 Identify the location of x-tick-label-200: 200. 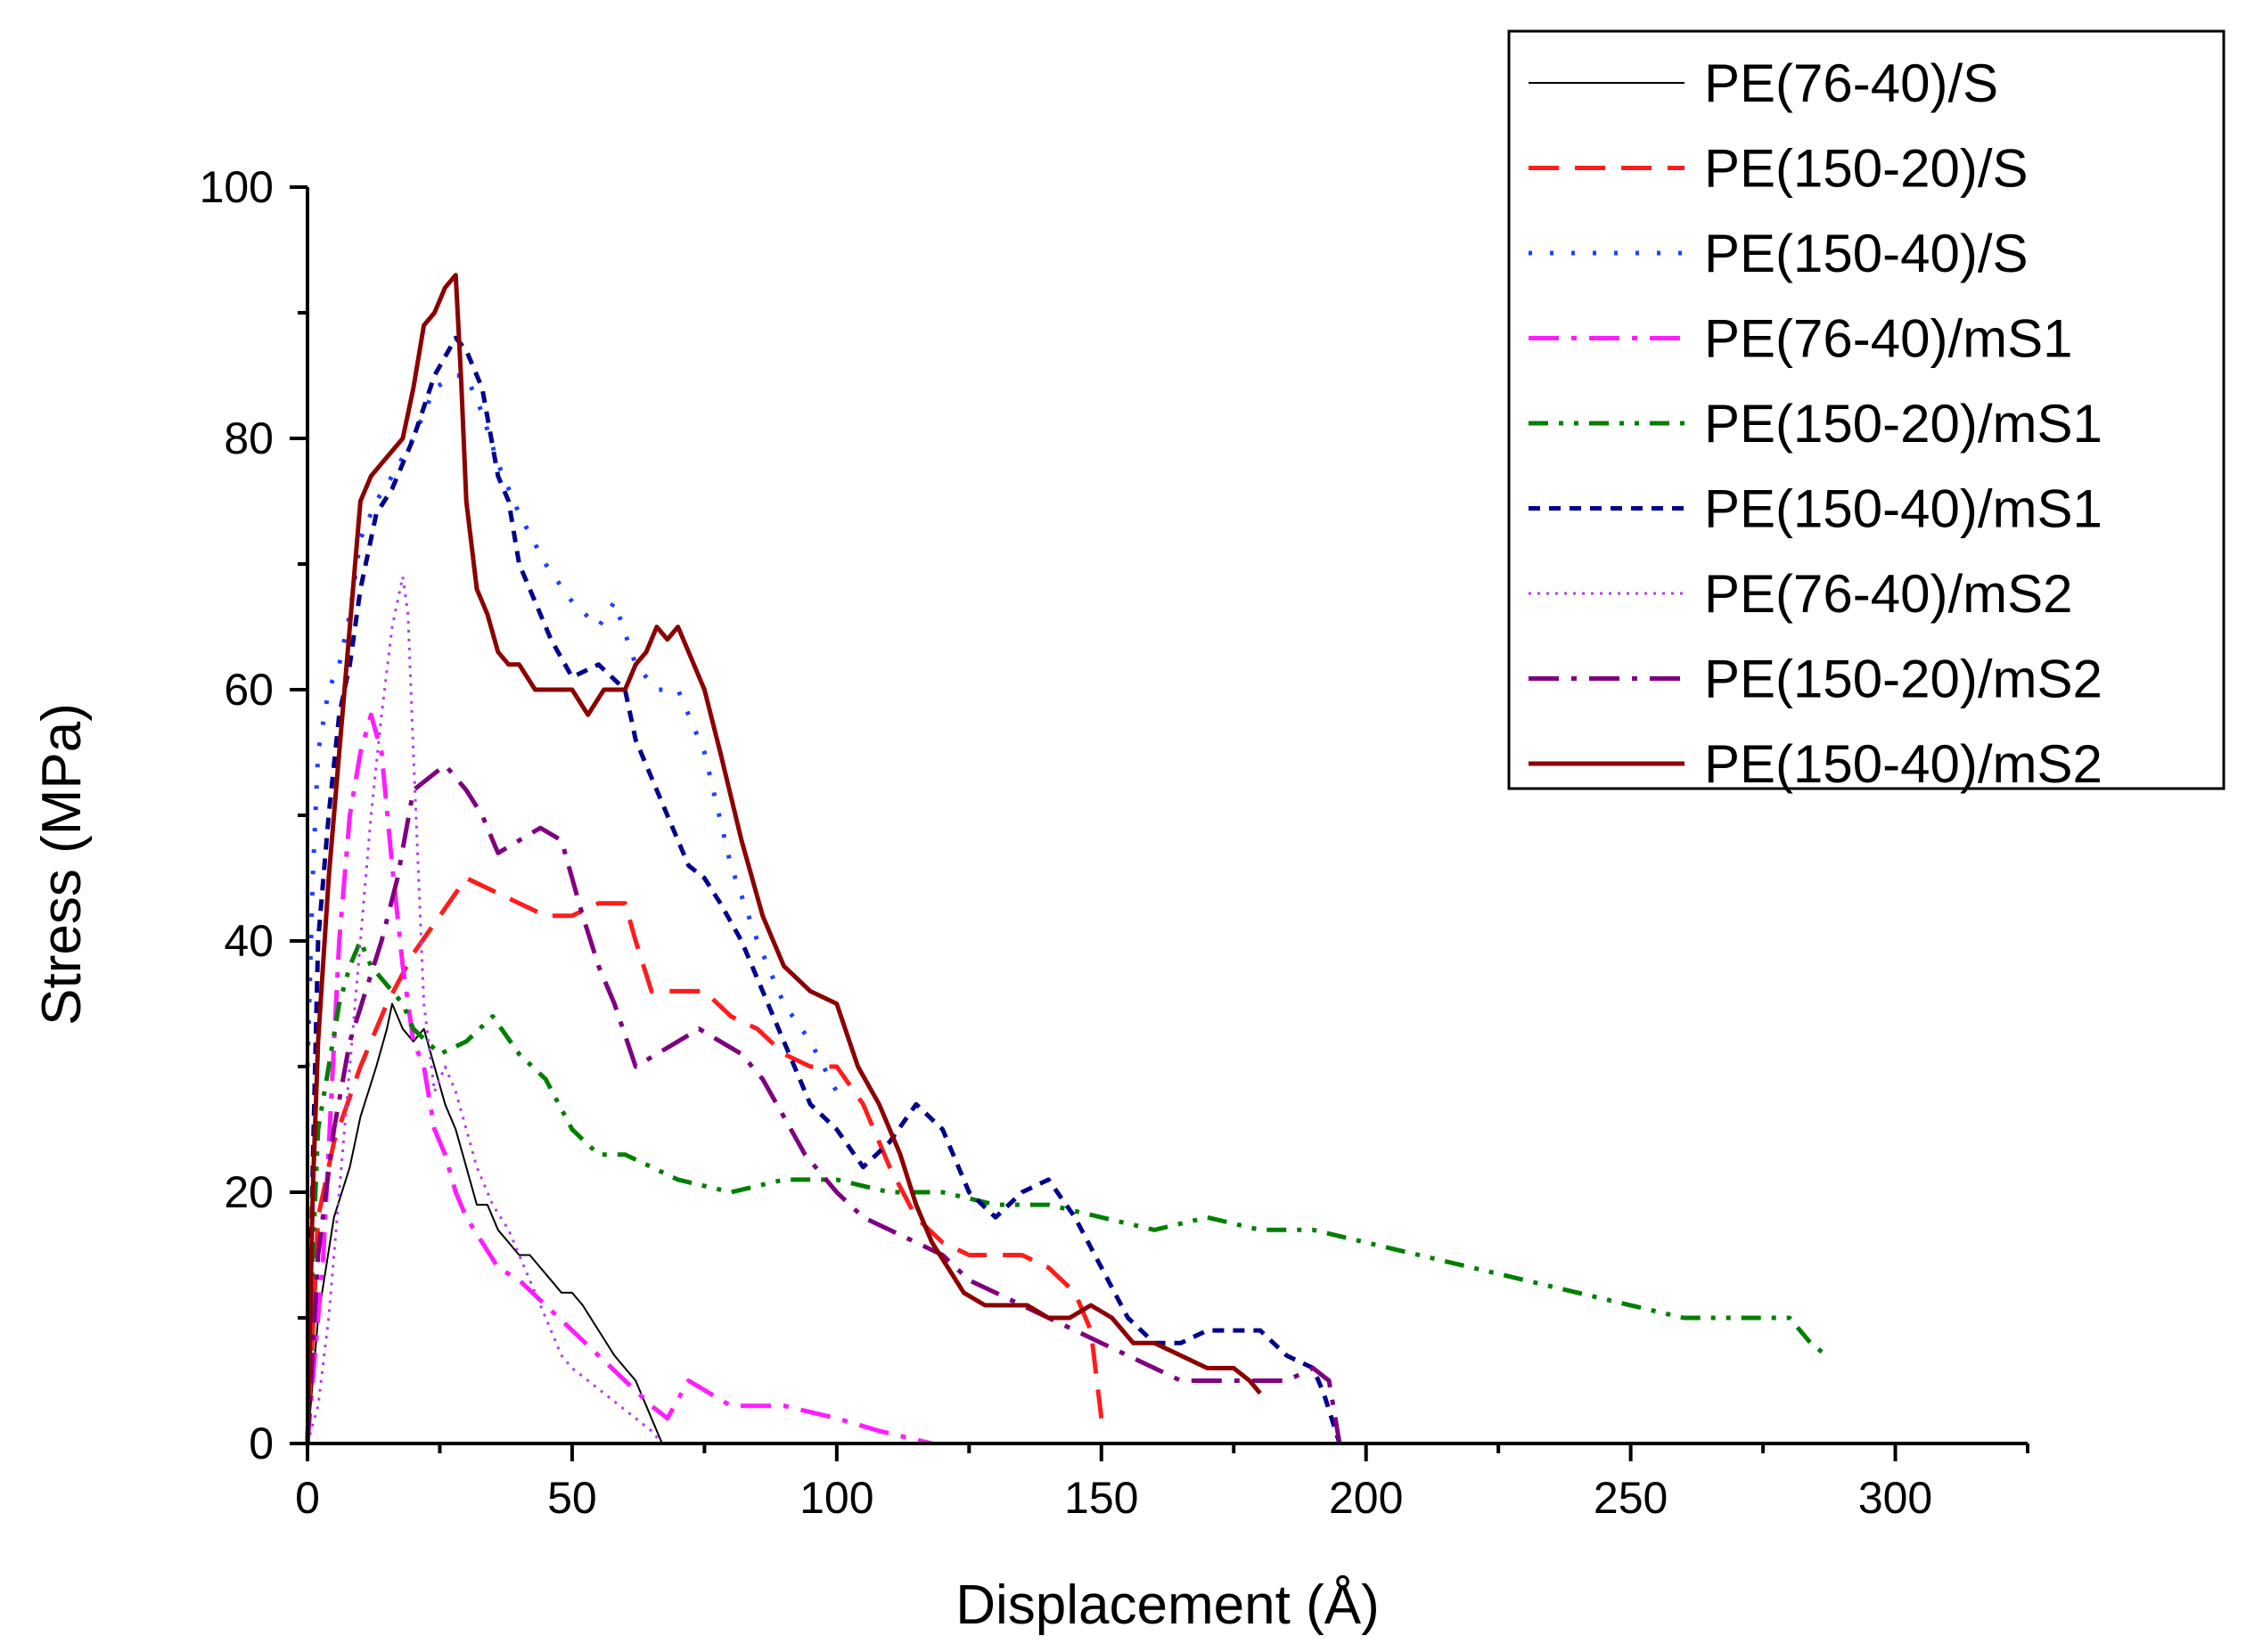
(1366, 1498).